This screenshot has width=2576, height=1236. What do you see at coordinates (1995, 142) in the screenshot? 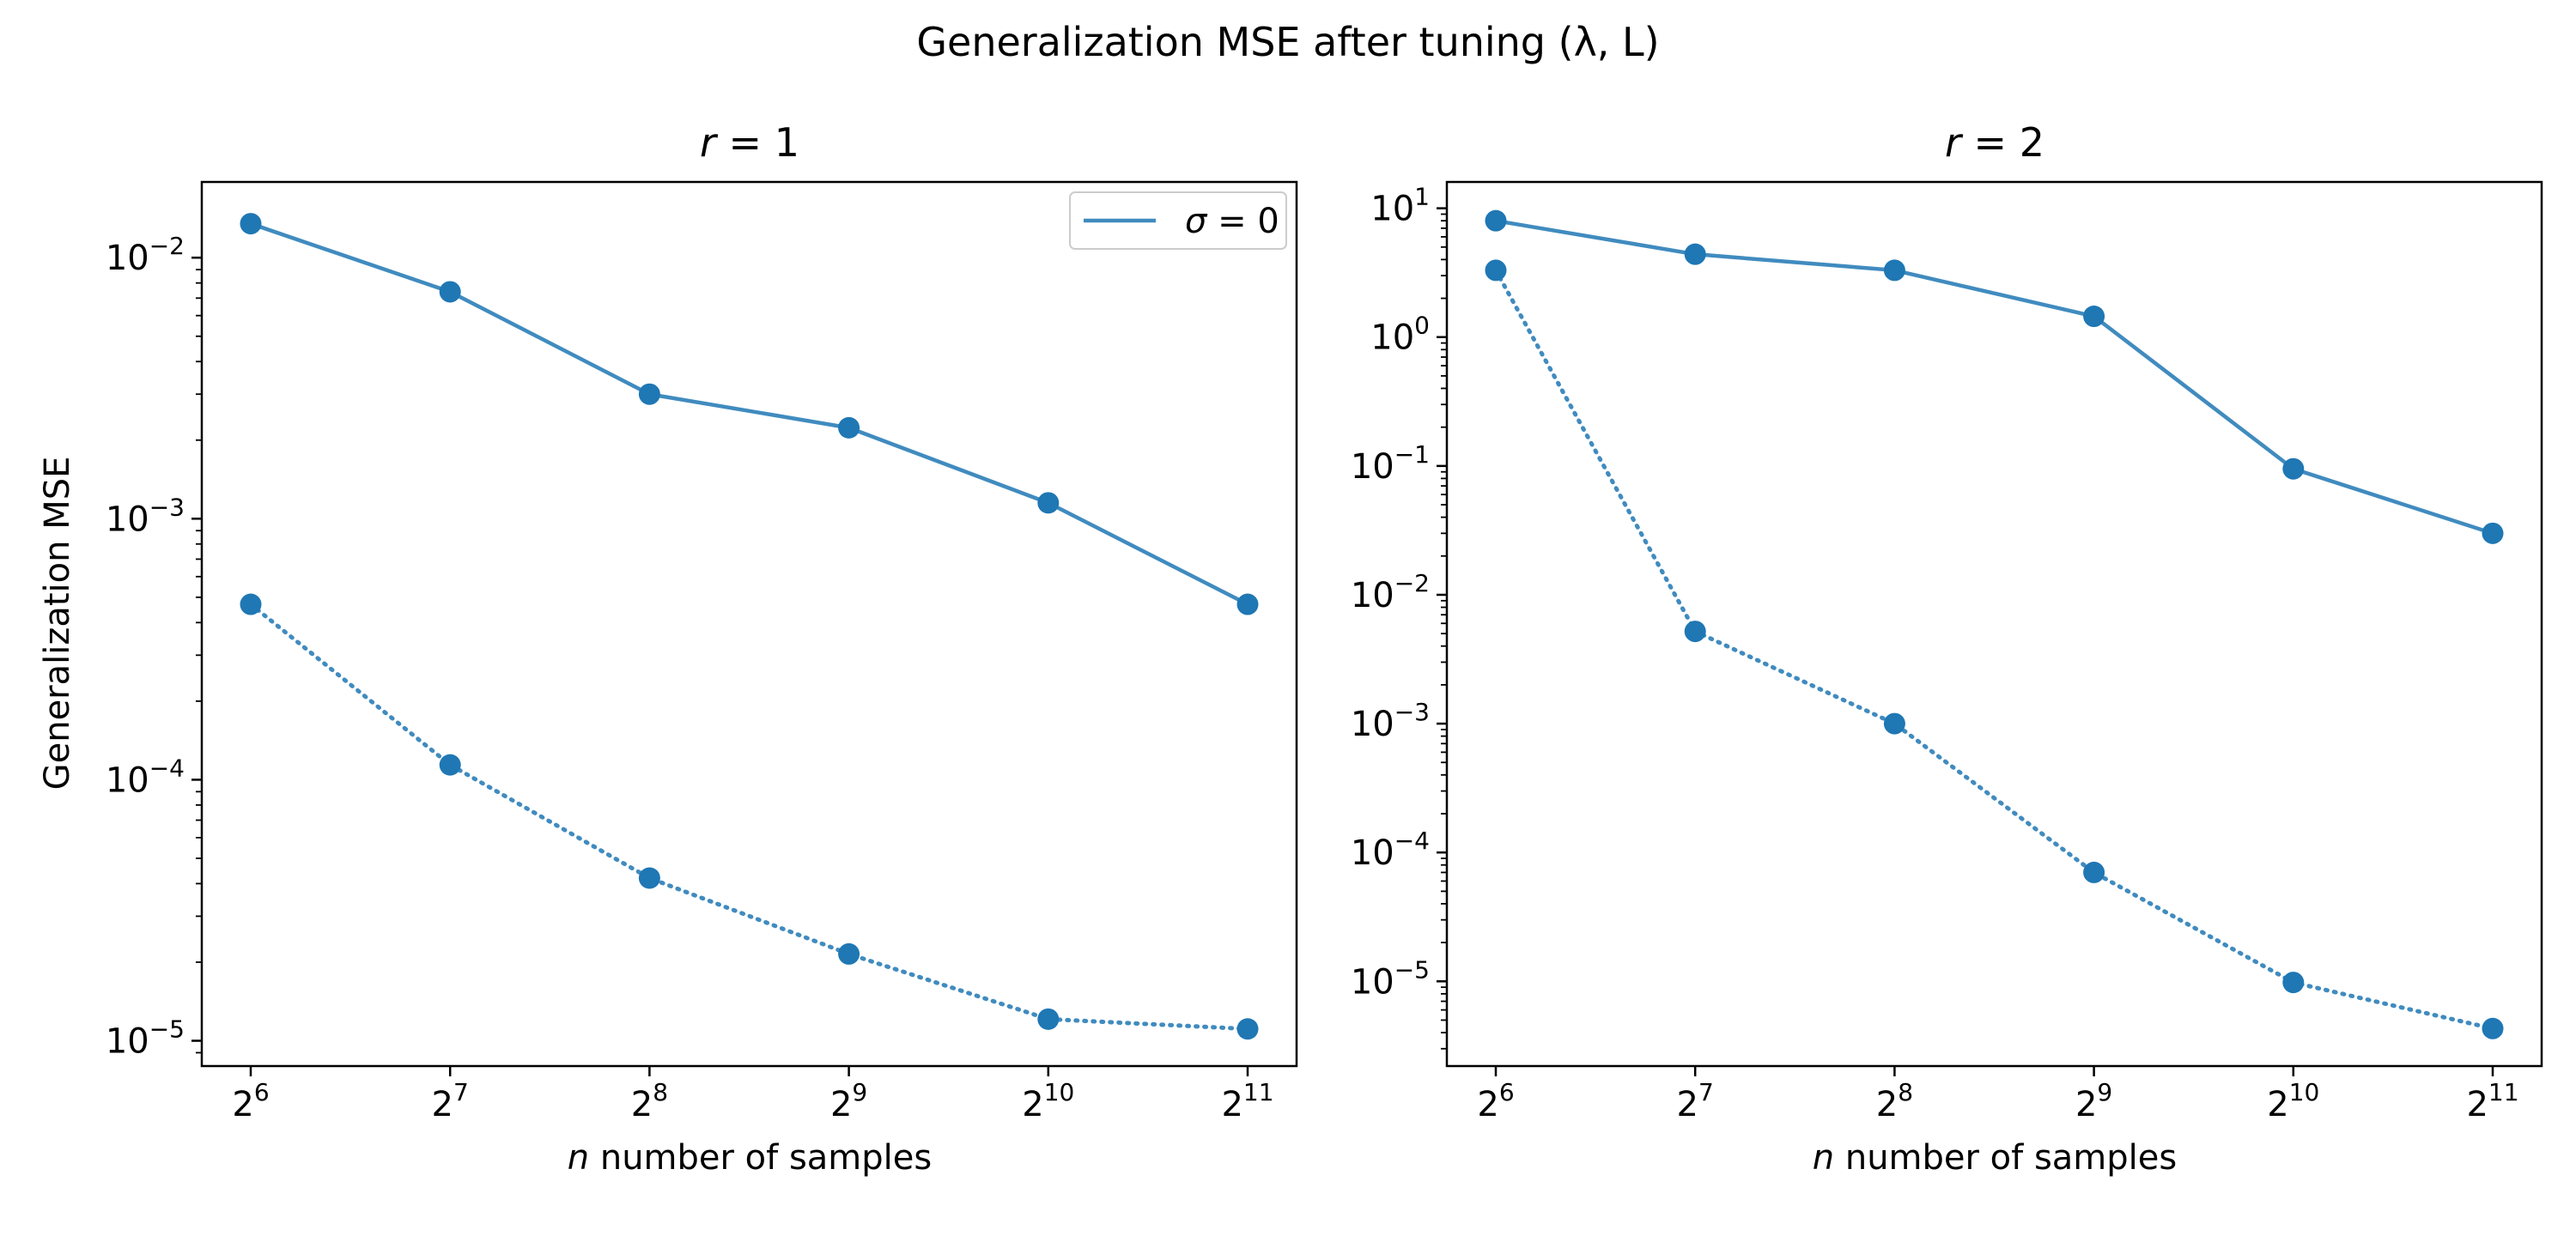
I see `panel-title: r = 2` at bounding box center [1995, 142].